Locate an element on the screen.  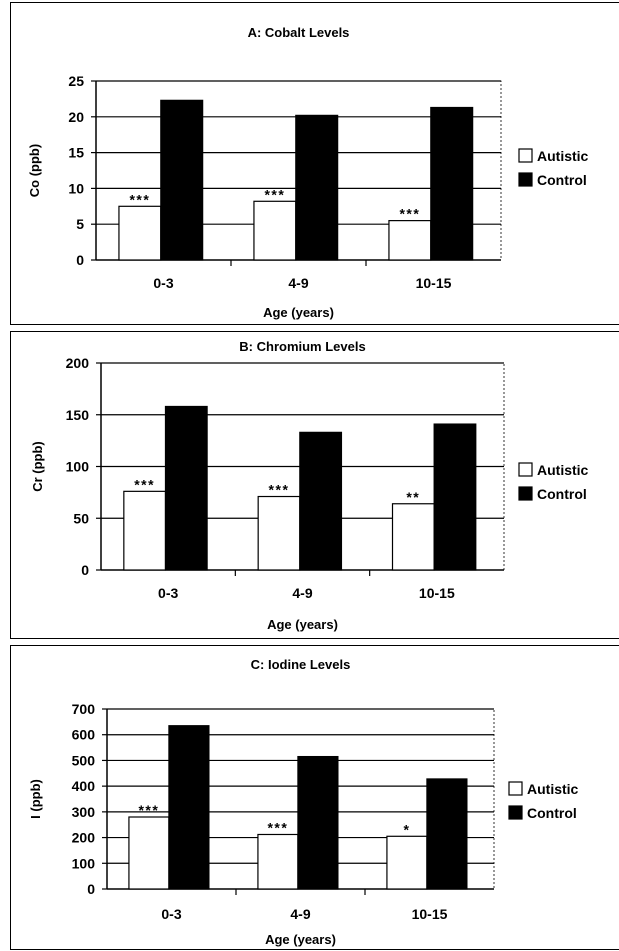
y-tick-label: 700 is located at coordinates (84, 709).